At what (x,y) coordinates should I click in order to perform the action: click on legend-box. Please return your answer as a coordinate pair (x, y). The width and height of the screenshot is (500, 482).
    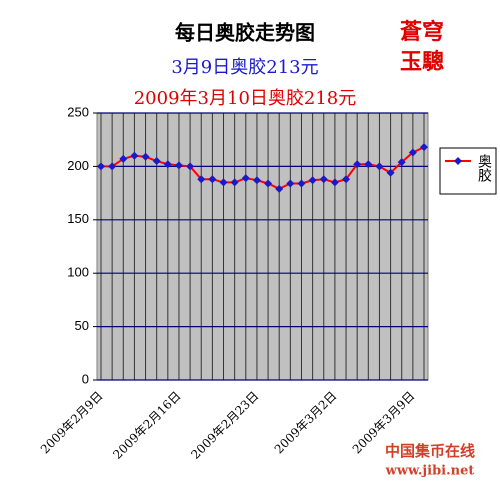
    Looking at the image, I should click on (468, 171).